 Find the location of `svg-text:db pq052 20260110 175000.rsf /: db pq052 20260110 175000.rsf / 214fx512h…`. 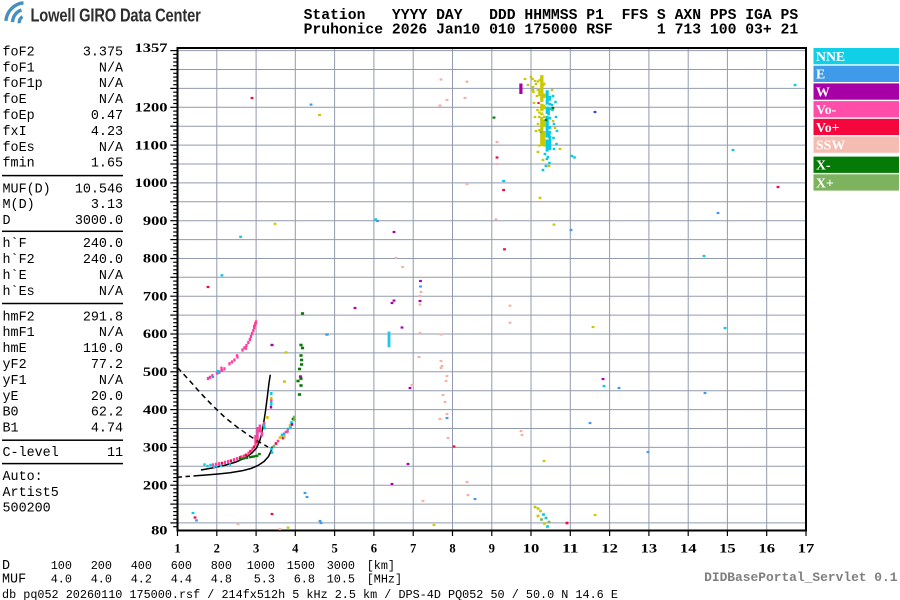

svg-text:db pq052 20260110 175000.rsf /: db pq052 20260110 175000.rsf / 214fx512h… is located at coordinates (310, 594).